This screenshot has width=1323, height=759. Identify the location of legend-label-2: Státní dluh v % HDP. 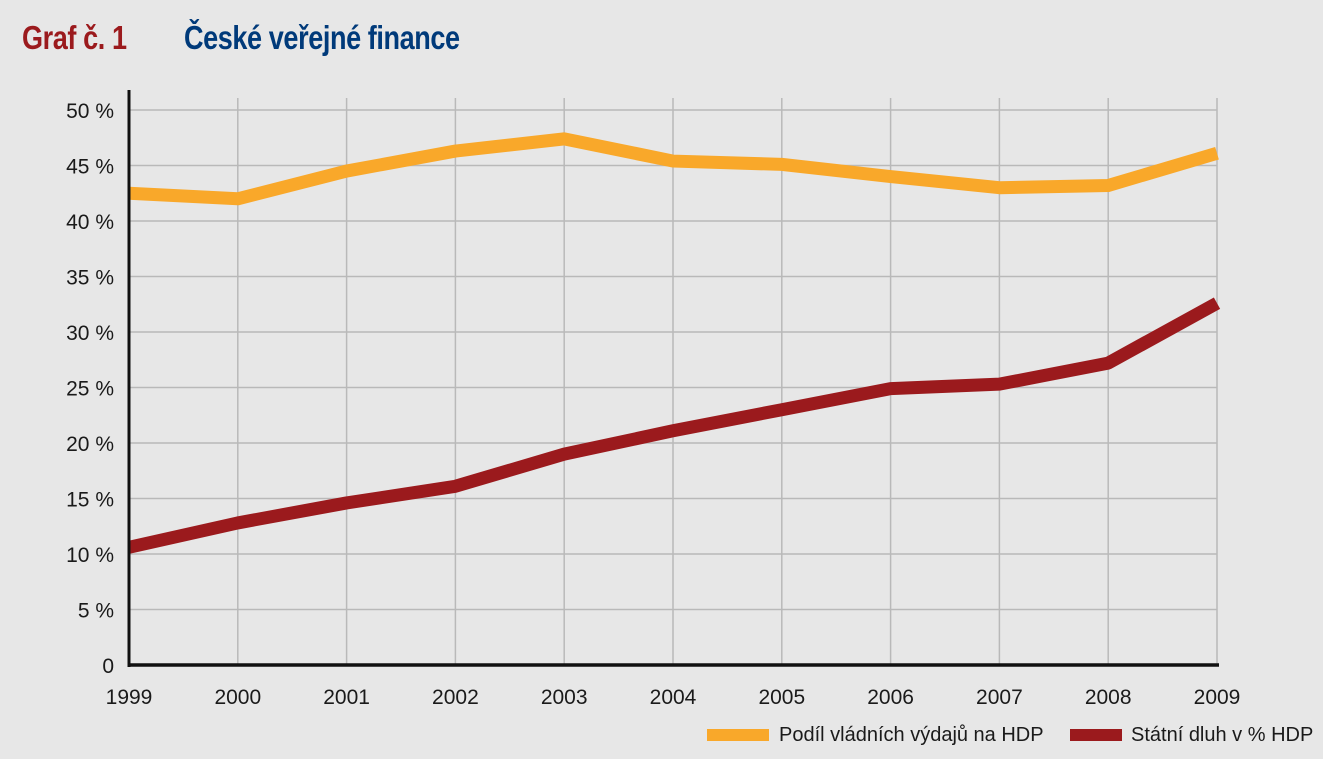
(1222, 735).